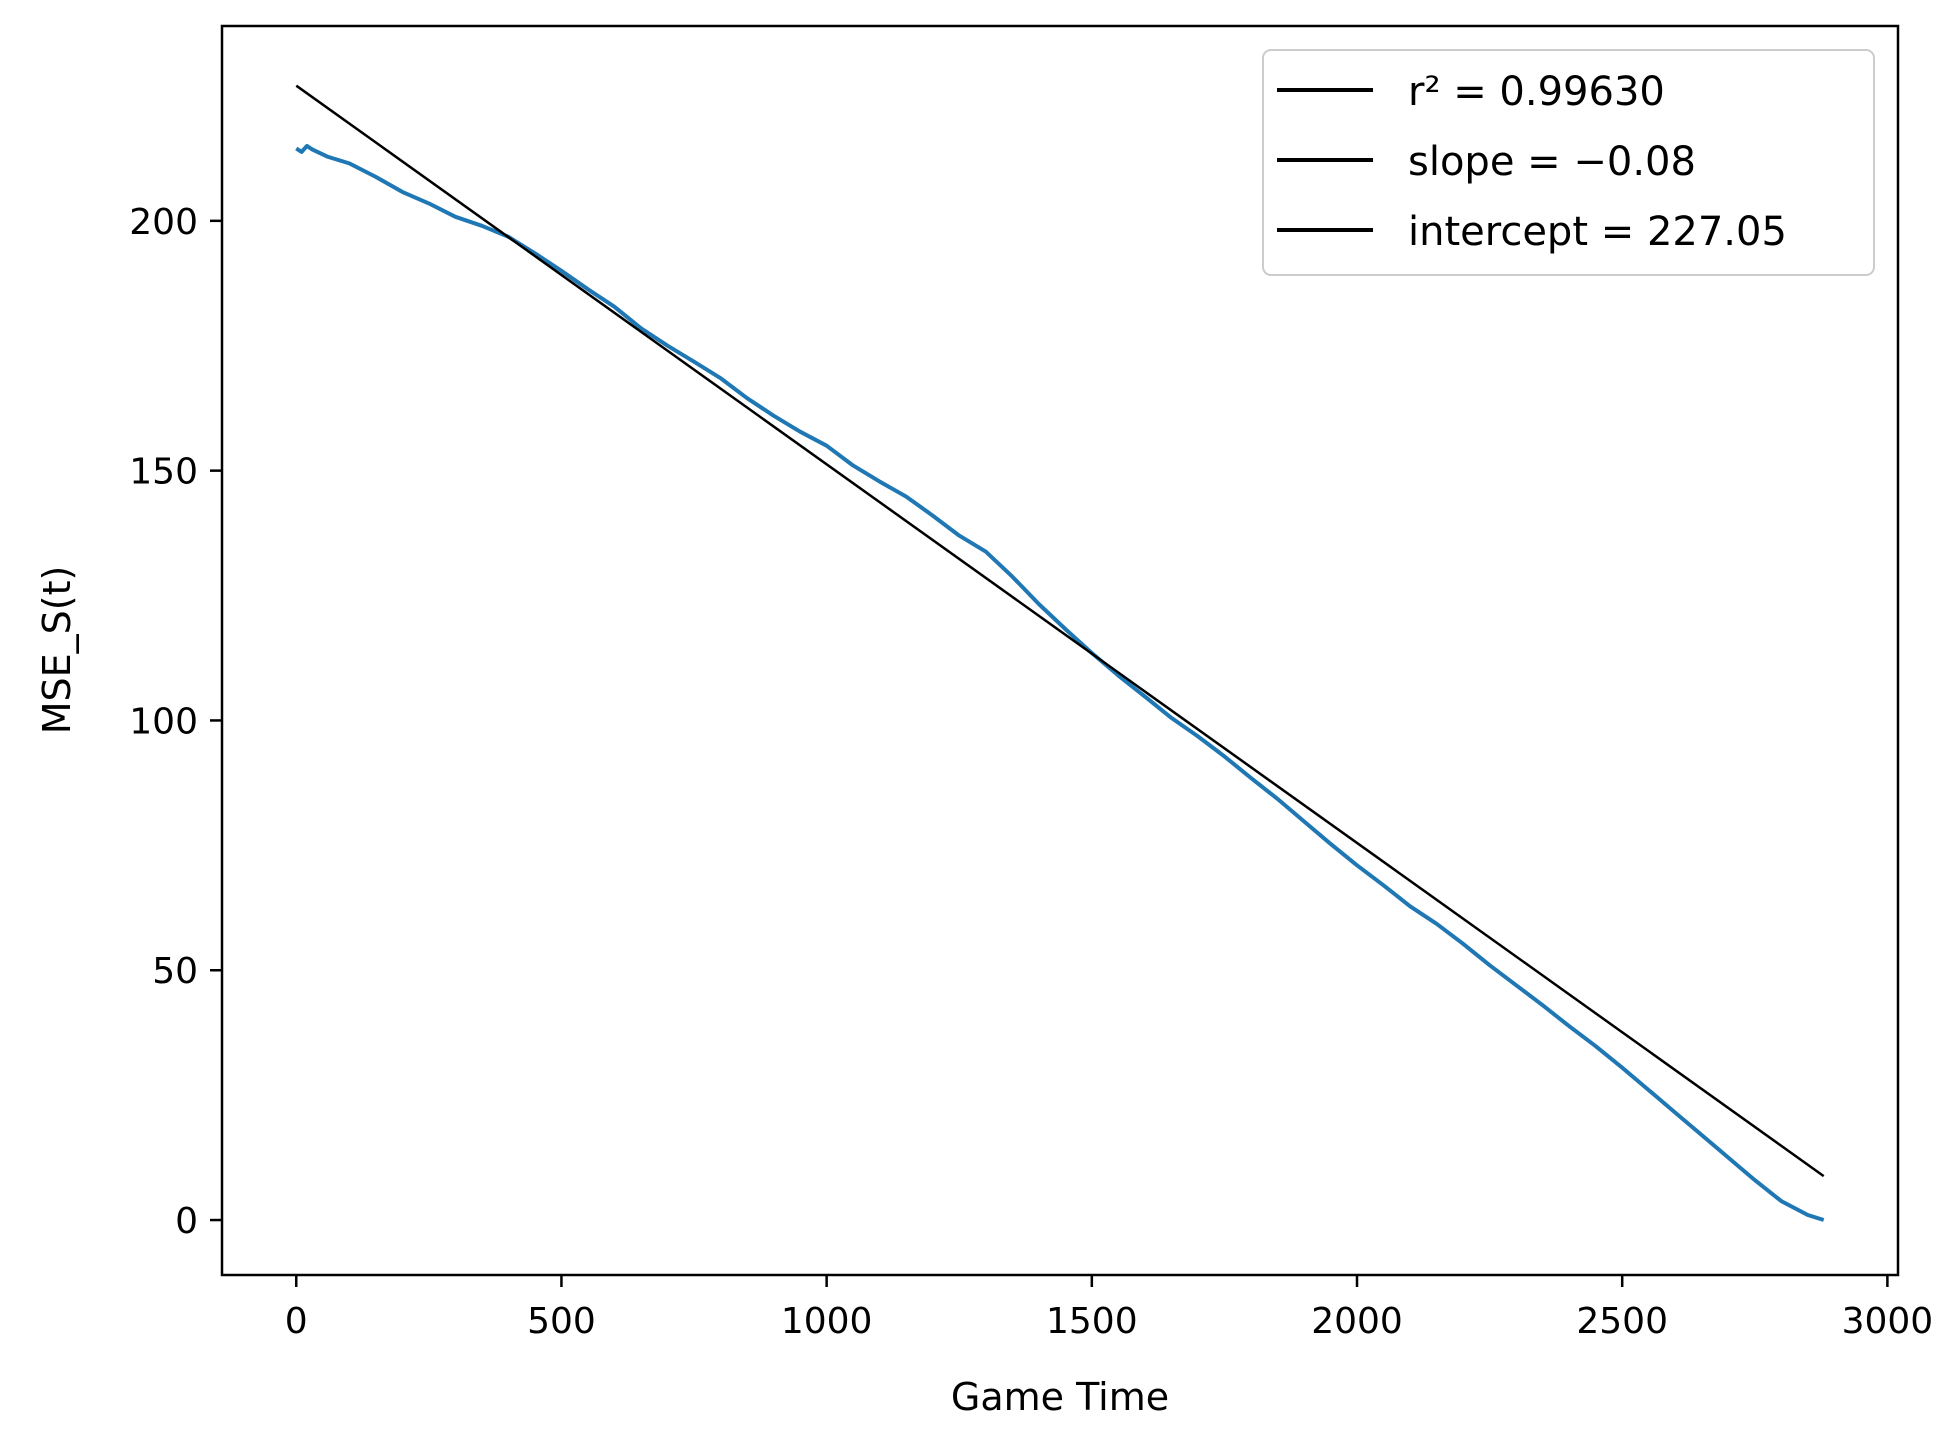  I want to click on x-tick-label: 1500, so click(1092, 1321).